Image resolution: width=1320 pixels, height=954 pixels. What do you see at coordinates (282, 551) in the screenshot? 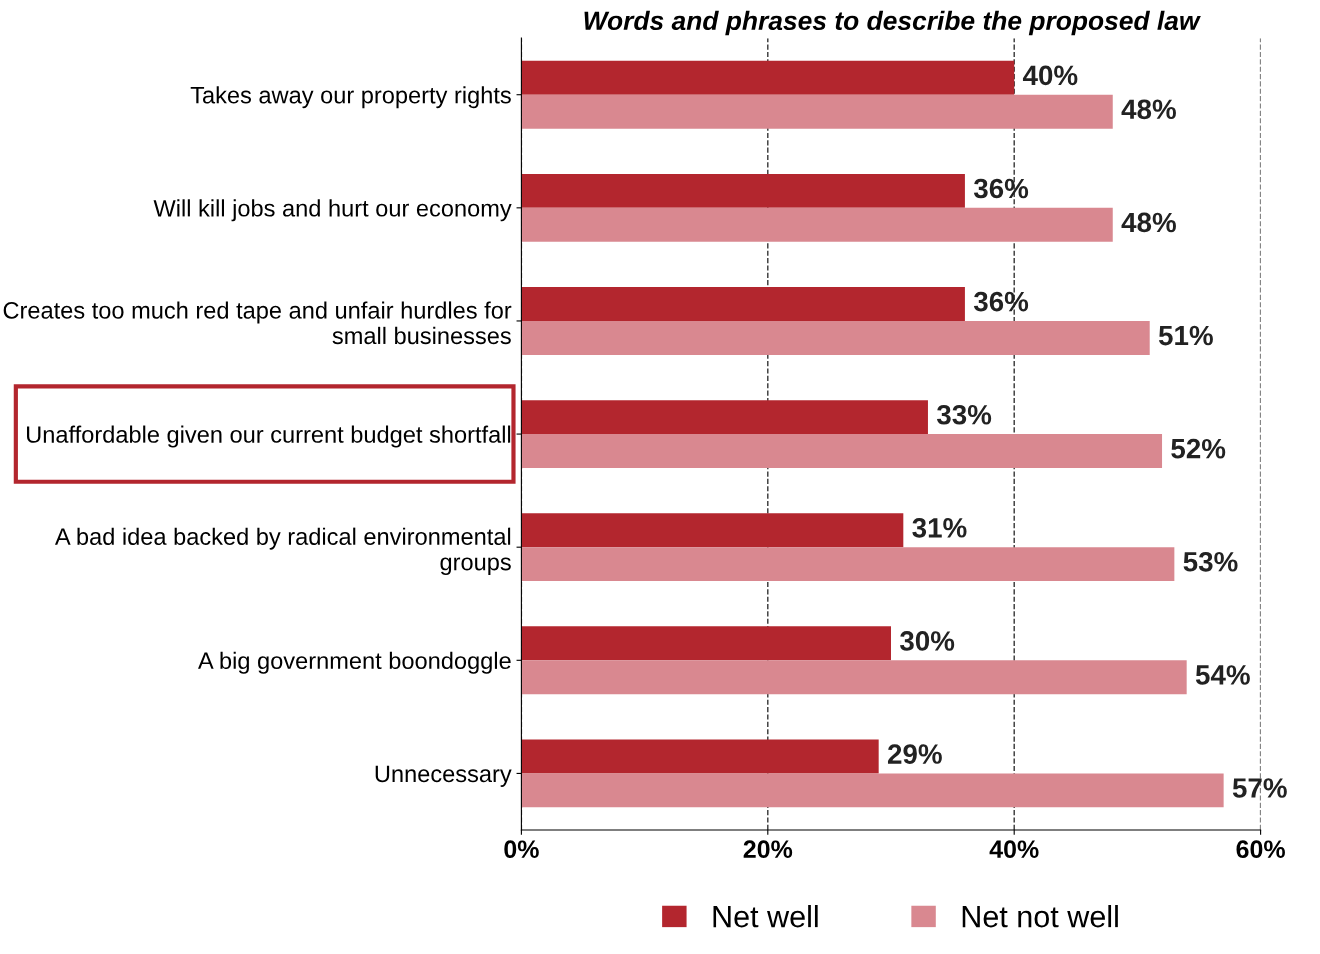
I see `y-tick-label: A bad idea backed by radical environmental groups` at bounding box center [282, 551].